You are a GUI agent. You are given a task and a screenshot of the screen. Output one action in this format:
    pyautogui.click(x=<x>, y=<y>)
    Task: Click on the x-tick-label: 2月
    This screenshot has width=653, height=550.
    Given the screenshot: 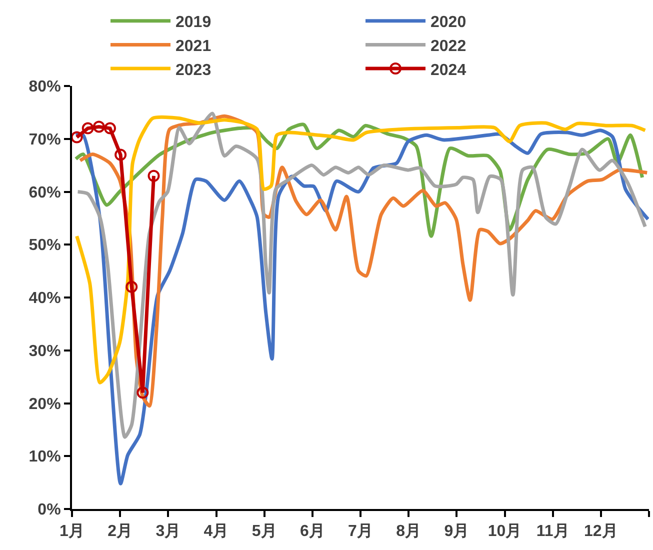 What is the action you would take?
    pyautogui.click(x=120, y=531)
    